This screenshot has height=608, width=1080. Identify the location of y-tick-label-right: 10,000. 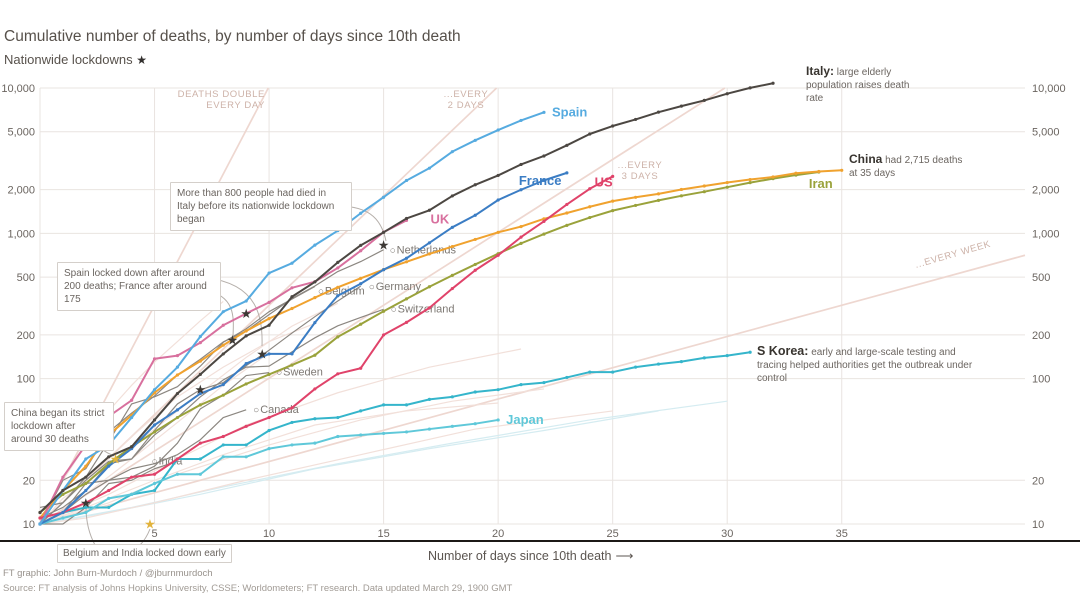
(1049, 89).